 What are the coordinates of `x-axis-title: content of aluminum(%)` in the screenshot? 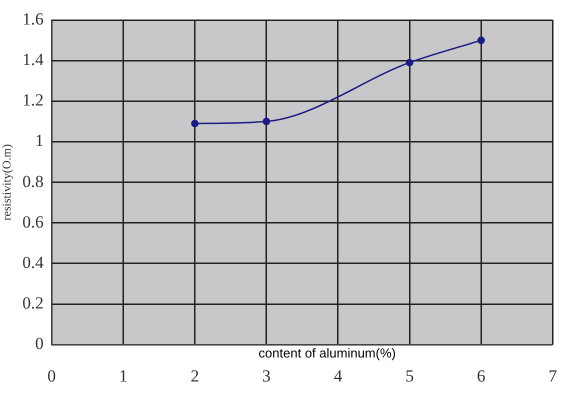 It's located at (327, 353).